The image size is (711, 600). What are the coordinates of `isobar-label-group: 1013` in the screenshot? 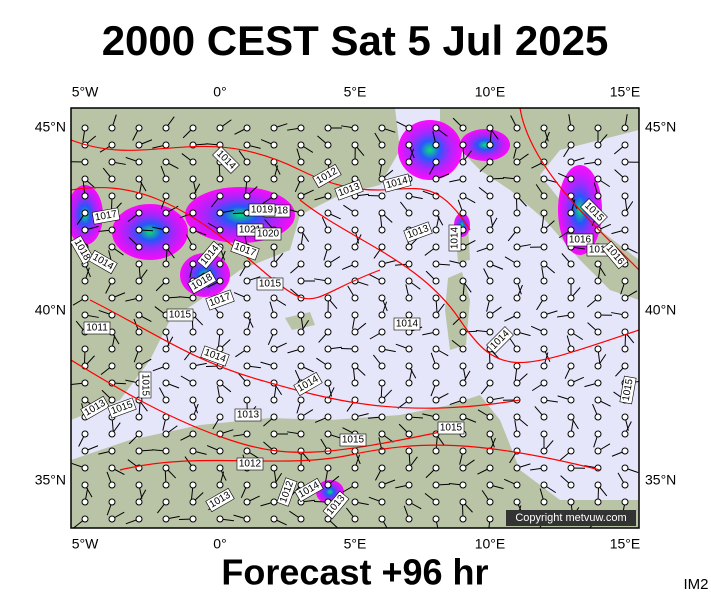 It's located at (248, 415).